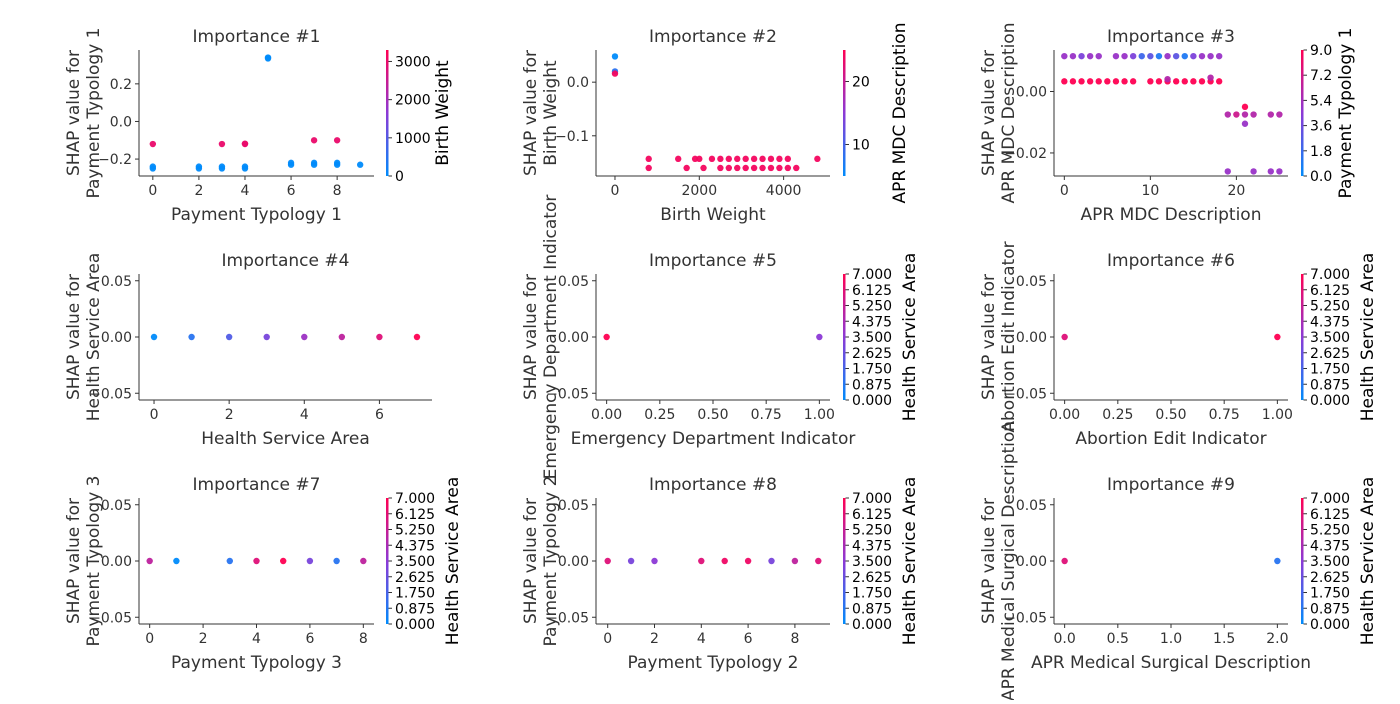 Image resolution: width=1400 pixels, height=704 pixels. What do you see at coordinates (872, 625) in the screenshot?
I see `colorbar-tick-label: 0.000` at bounding box center [872, 625].